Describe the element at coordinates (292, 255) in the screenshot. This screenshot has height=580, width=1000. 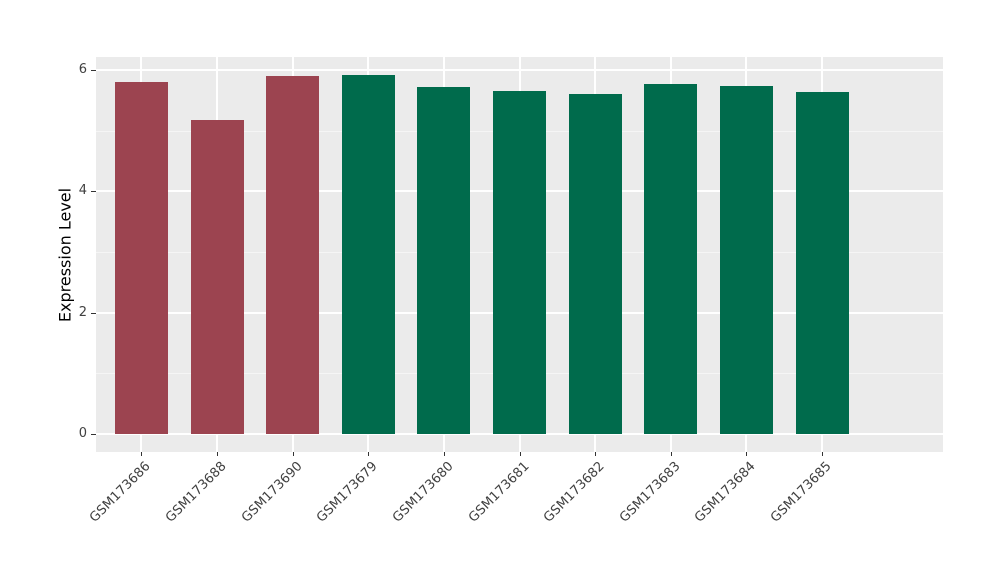
I see `bar-GSM173690` at that location.